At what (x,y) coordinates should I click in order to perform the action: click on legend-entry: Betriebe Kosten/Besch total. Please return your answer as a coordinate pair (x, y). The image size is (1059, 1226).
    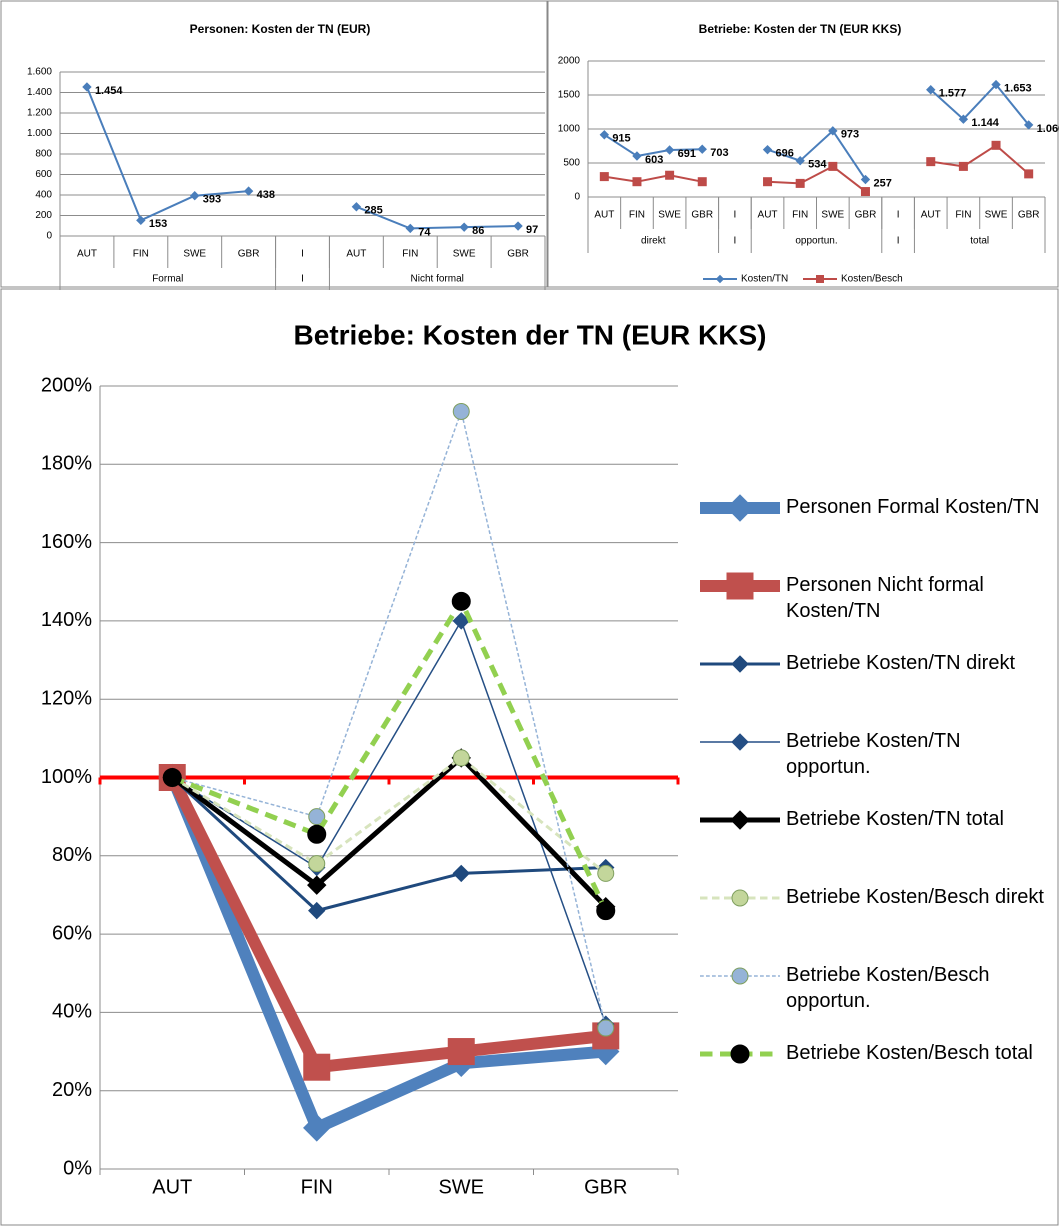
    Looking at the image, I should click on (909, 1053).